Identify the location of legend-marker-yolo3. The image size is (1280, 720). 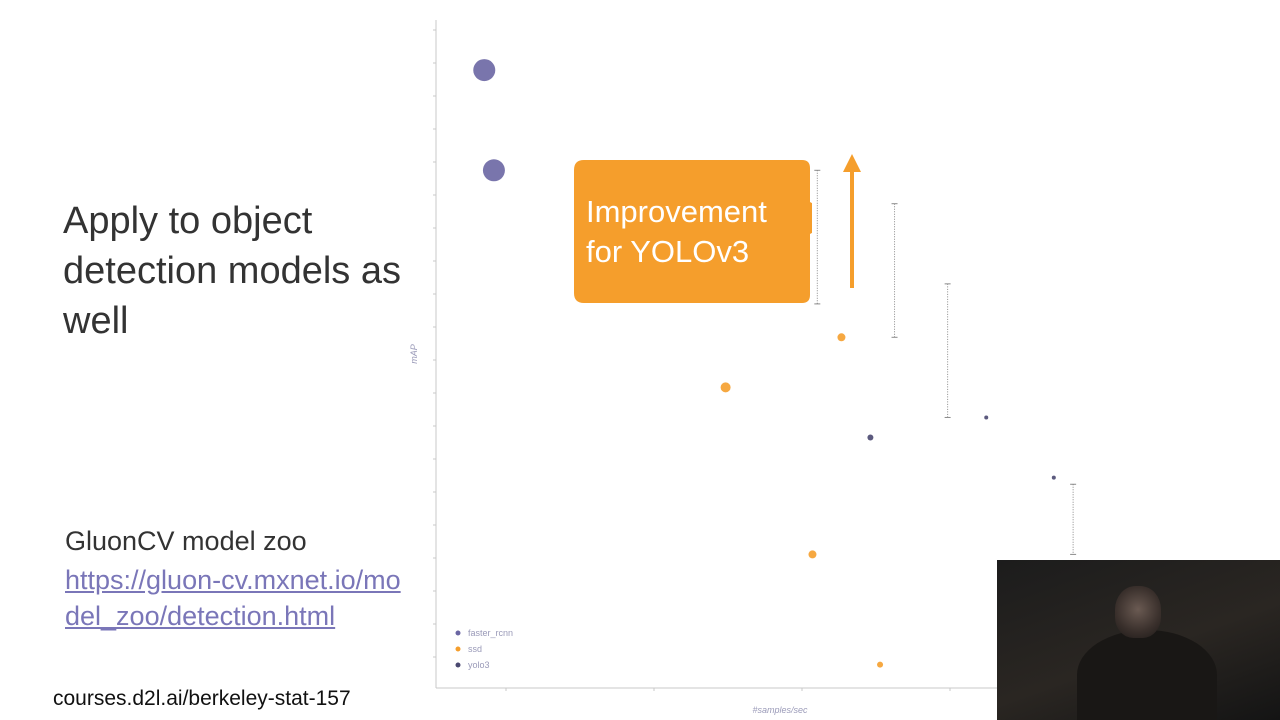
(458, 665).